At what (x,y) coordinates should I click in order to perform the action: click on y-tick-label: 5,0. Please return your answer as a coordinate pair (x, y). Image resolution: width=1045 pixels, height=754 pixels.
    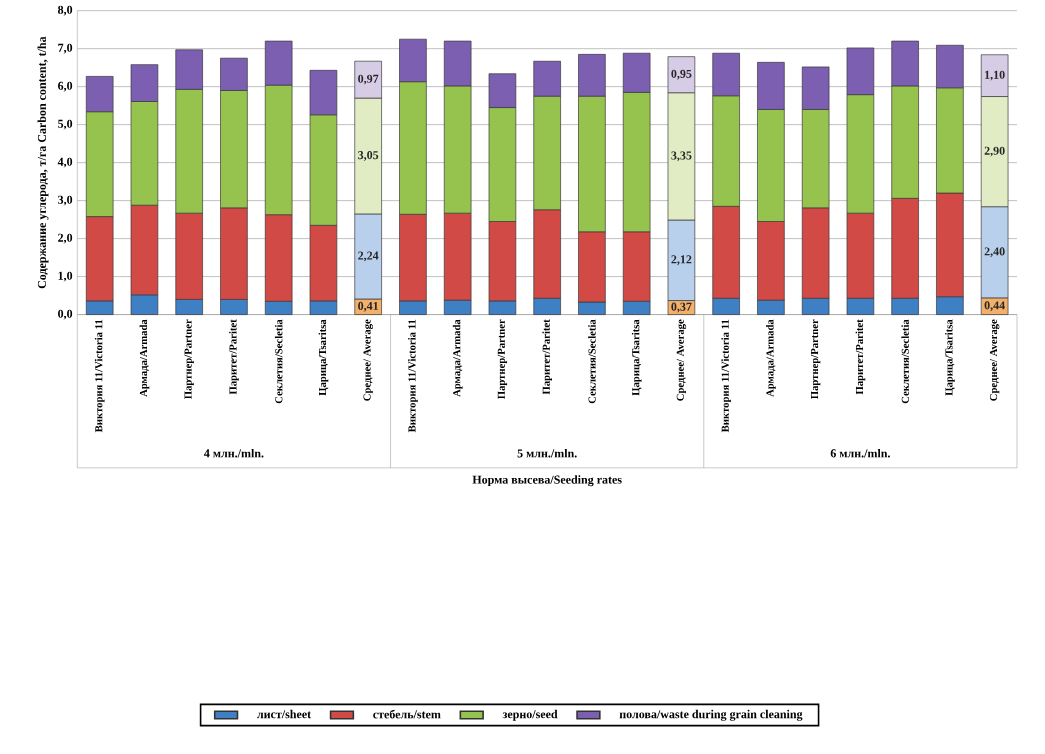
    Looking at the image, I should click on (65, 124).